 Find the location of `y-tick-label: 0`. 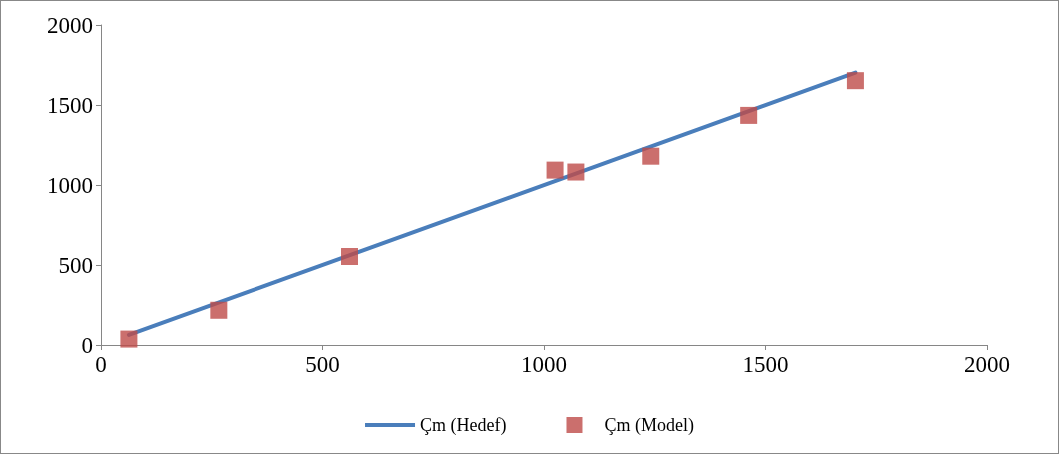

y-tick-label: 0 is located at coordinates (87, 345).